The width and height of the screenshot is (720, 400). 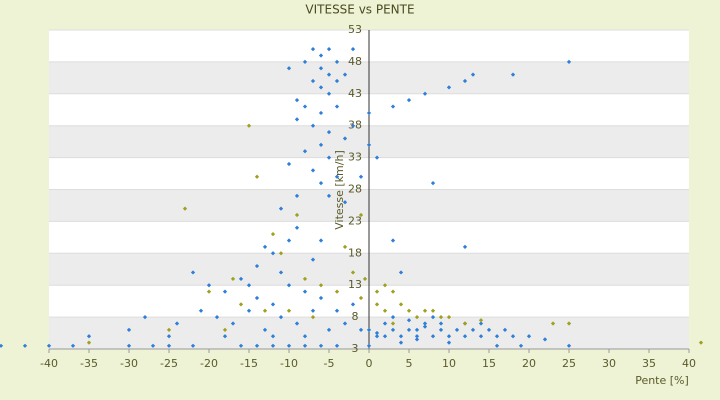 What do you see at coordinates (169, 363) in the screenshot?
I see `x-tick-label: -25` at bounding box center [169, 363].